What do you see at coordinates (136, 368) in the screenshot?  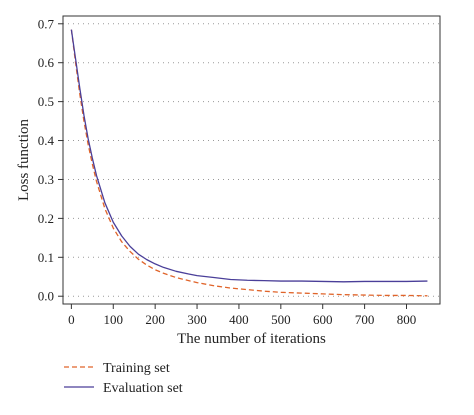 I see `legend-label-training-set: Training set` at bounding box center [136, 368].